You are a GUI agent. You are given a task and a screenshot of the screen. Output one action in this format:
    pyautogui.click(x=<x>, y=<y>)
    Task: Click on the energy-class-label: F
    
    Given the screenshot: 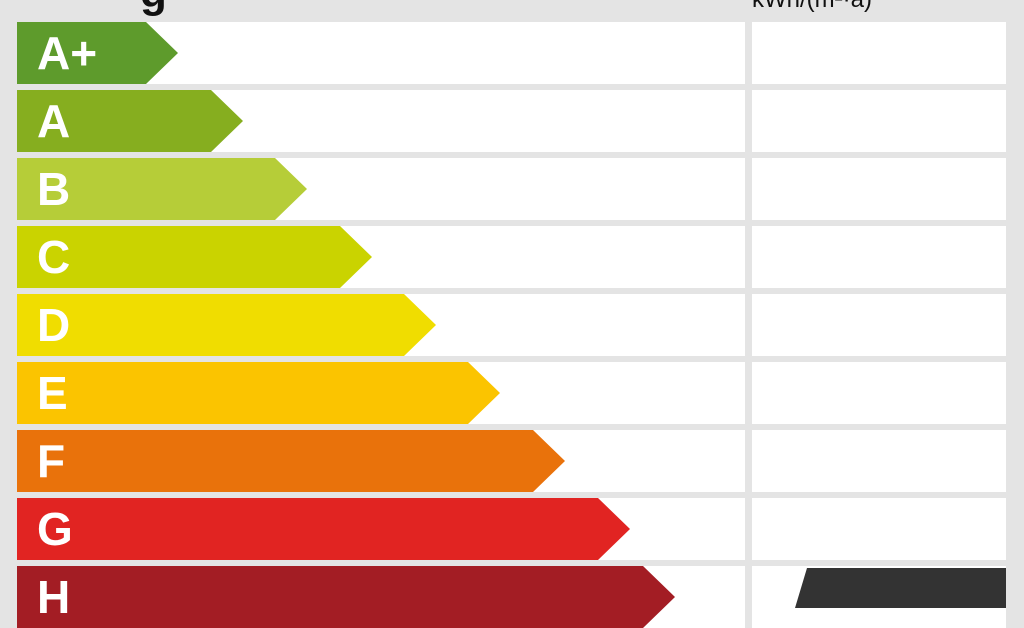 What is the action you would take?
    pyautogui.click(x=51, y=461)
    